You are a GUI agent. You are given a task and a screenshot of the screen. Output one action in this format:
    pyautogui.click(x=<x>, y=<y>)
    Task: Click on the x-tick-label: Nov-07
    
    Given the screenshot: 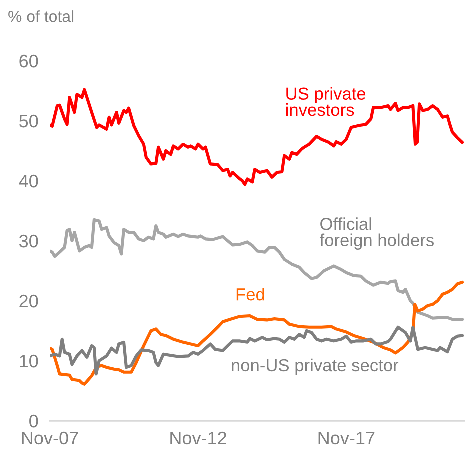 What is the action you would take?
    pyautogui.click(x=50, y=438)
    